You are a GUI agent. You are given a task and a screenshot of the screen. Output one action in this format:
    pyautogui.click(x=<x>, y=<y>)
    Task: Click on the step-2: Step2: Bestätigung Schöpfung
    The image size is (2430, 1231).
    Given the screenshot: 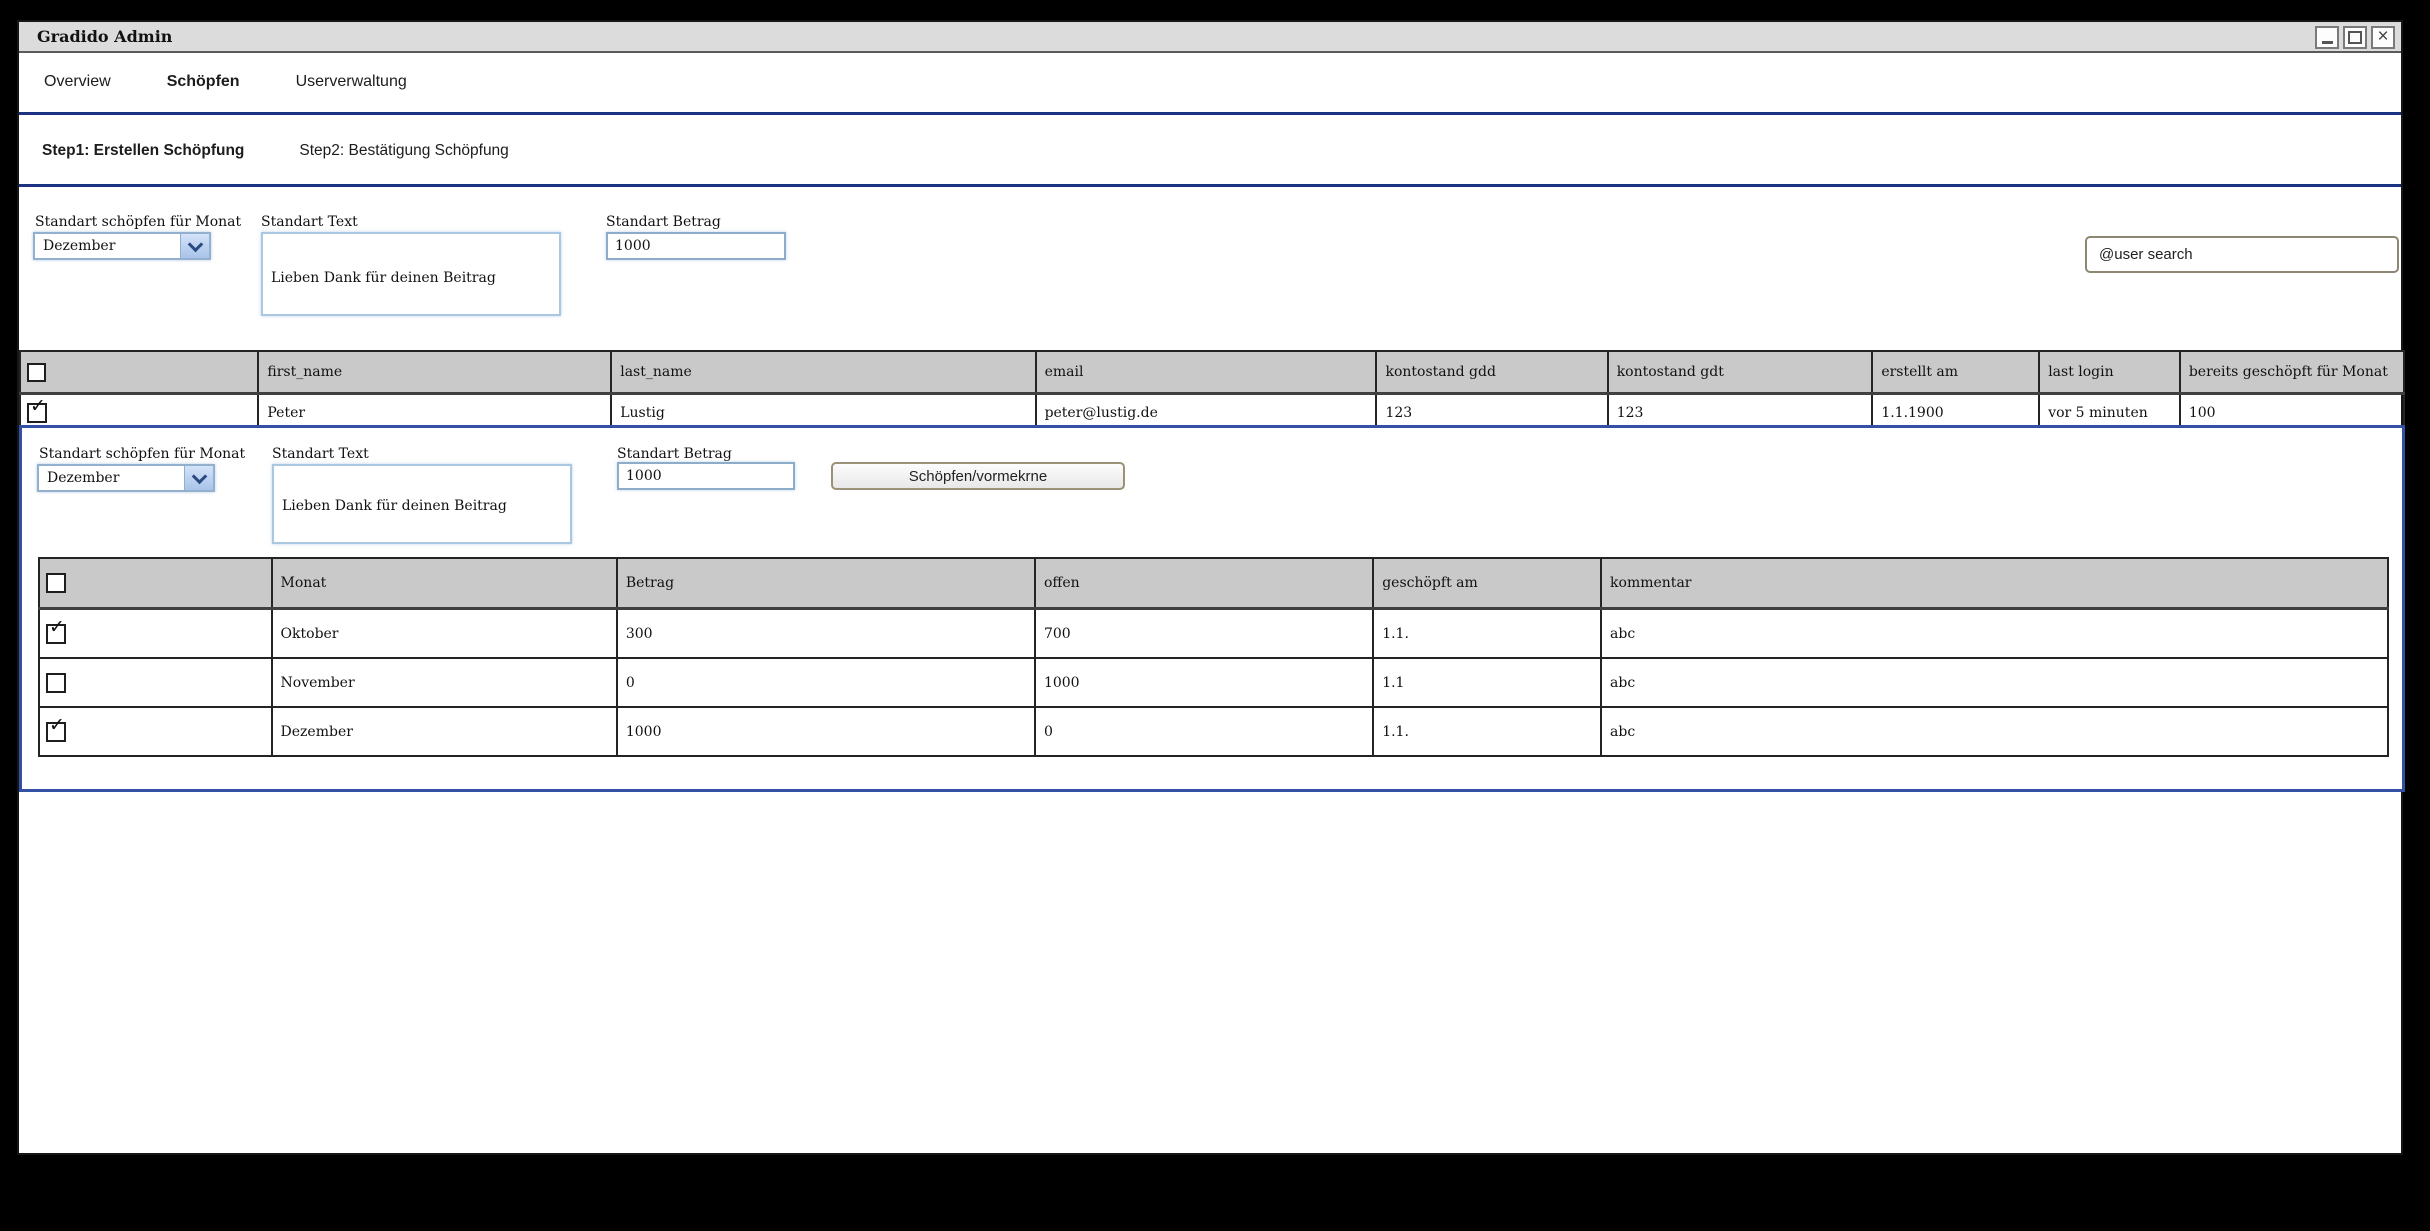 What is the action you would take?
    pyautogui.click(x=404, y=150)
    